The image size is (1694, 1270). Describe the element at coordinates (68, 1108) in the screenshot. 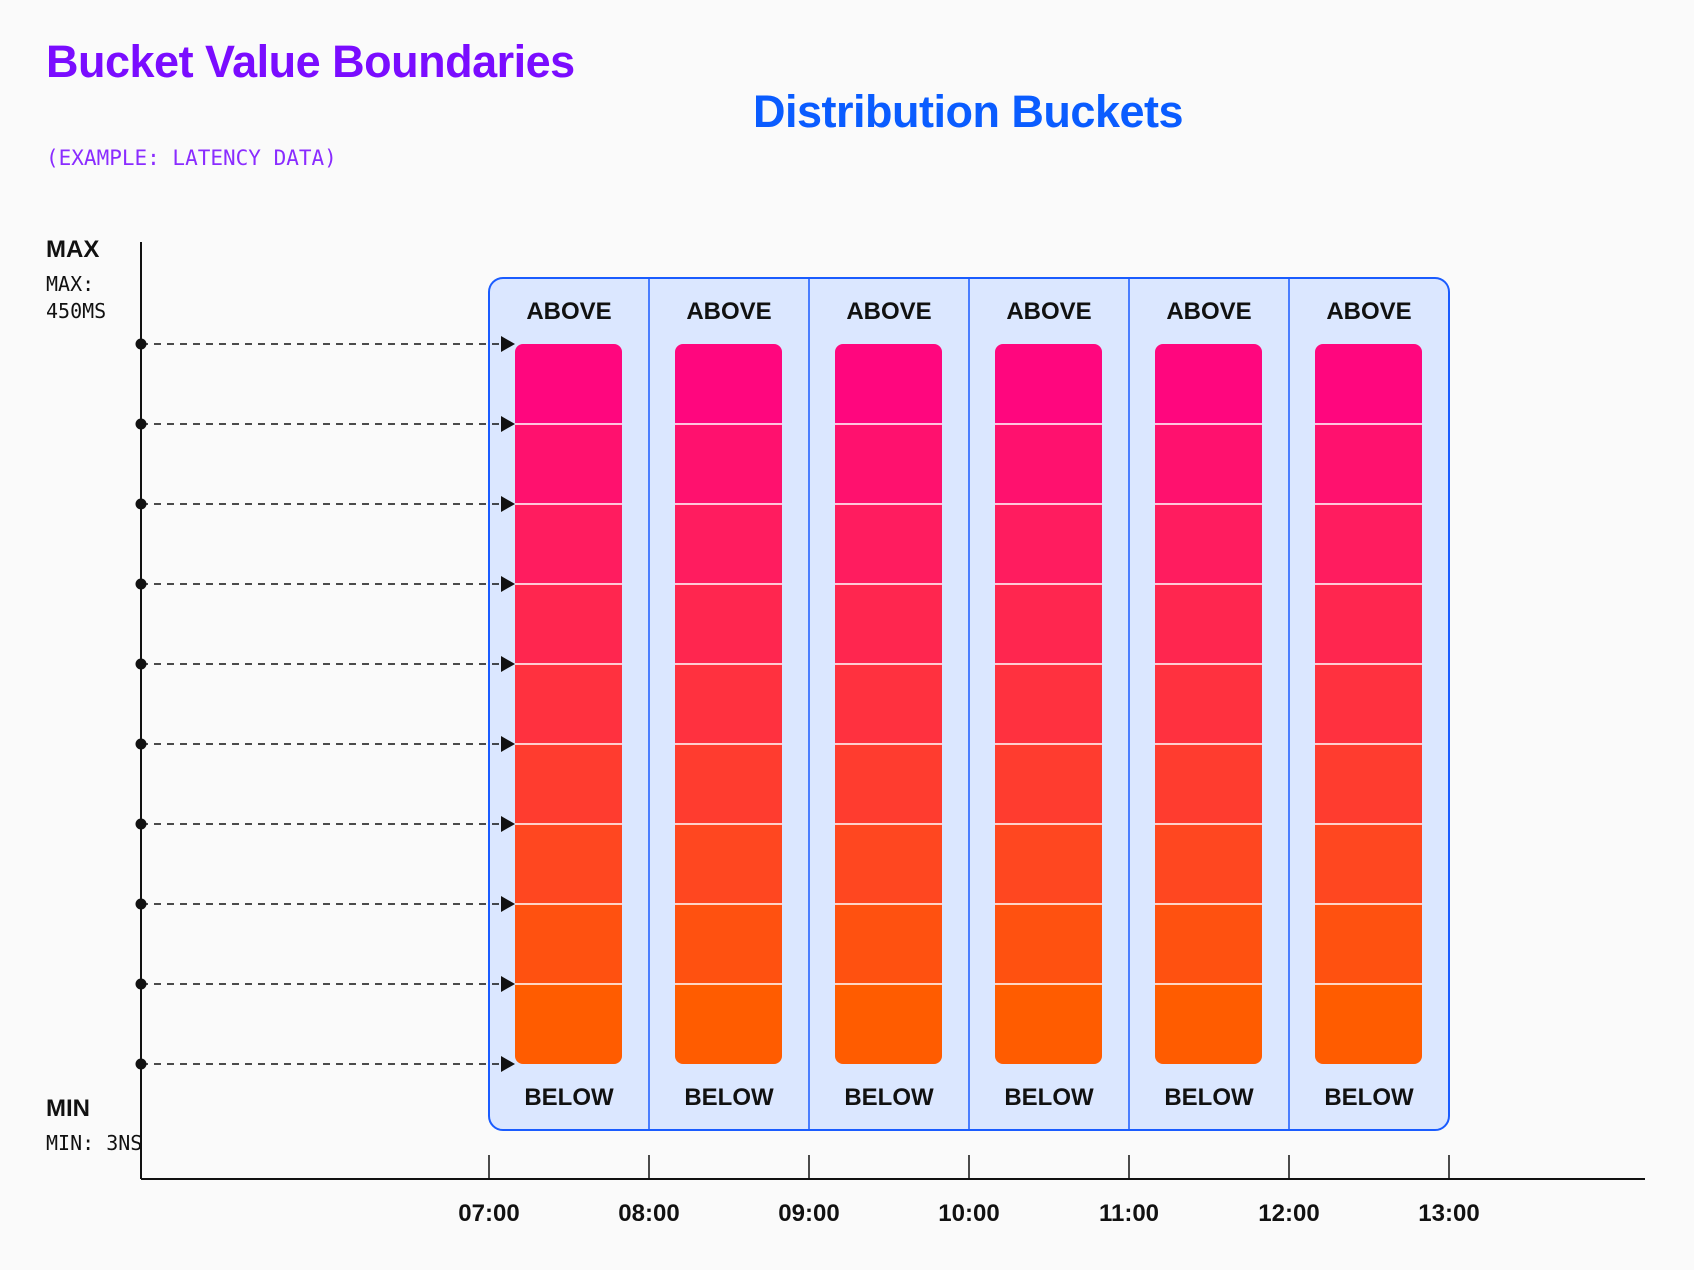

I see `min-label: MIN` at that location.